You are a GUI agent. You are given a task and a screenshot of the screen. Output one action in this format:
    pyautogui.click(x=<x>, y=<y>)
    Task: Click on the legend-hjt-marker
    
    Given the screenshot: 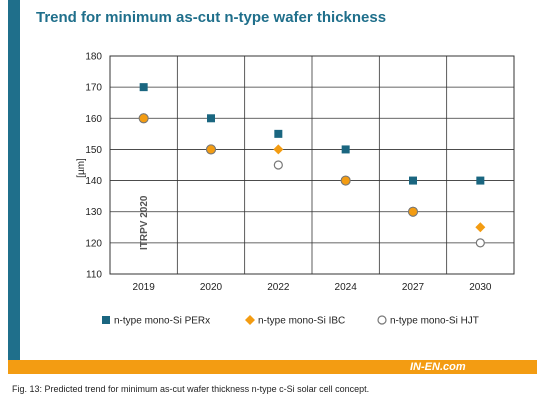 What is the action you would take?
    pyautogui.click(x=382, y=320)
    